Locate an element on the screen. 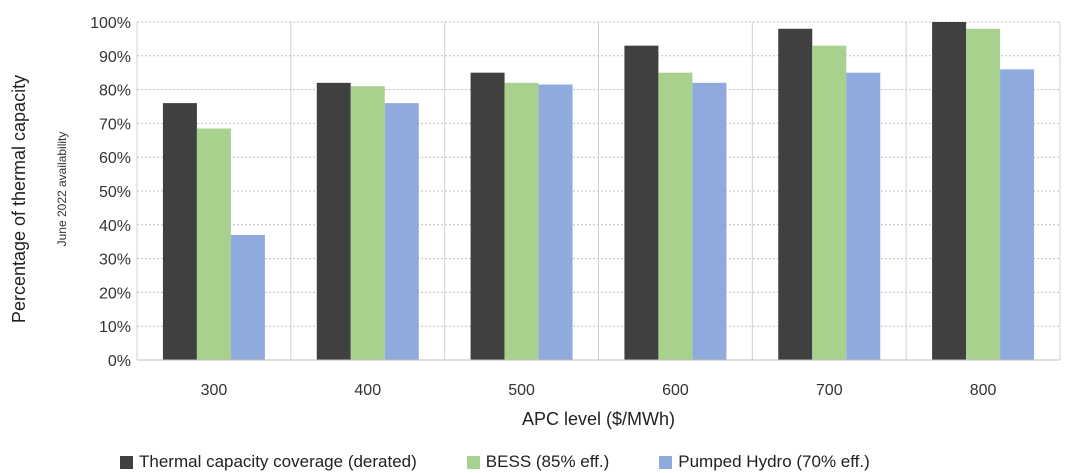 Image resolution: width=1068 pixels, height=473 pixels. y-tick-label: 90% is located at coordinates (115, 57).